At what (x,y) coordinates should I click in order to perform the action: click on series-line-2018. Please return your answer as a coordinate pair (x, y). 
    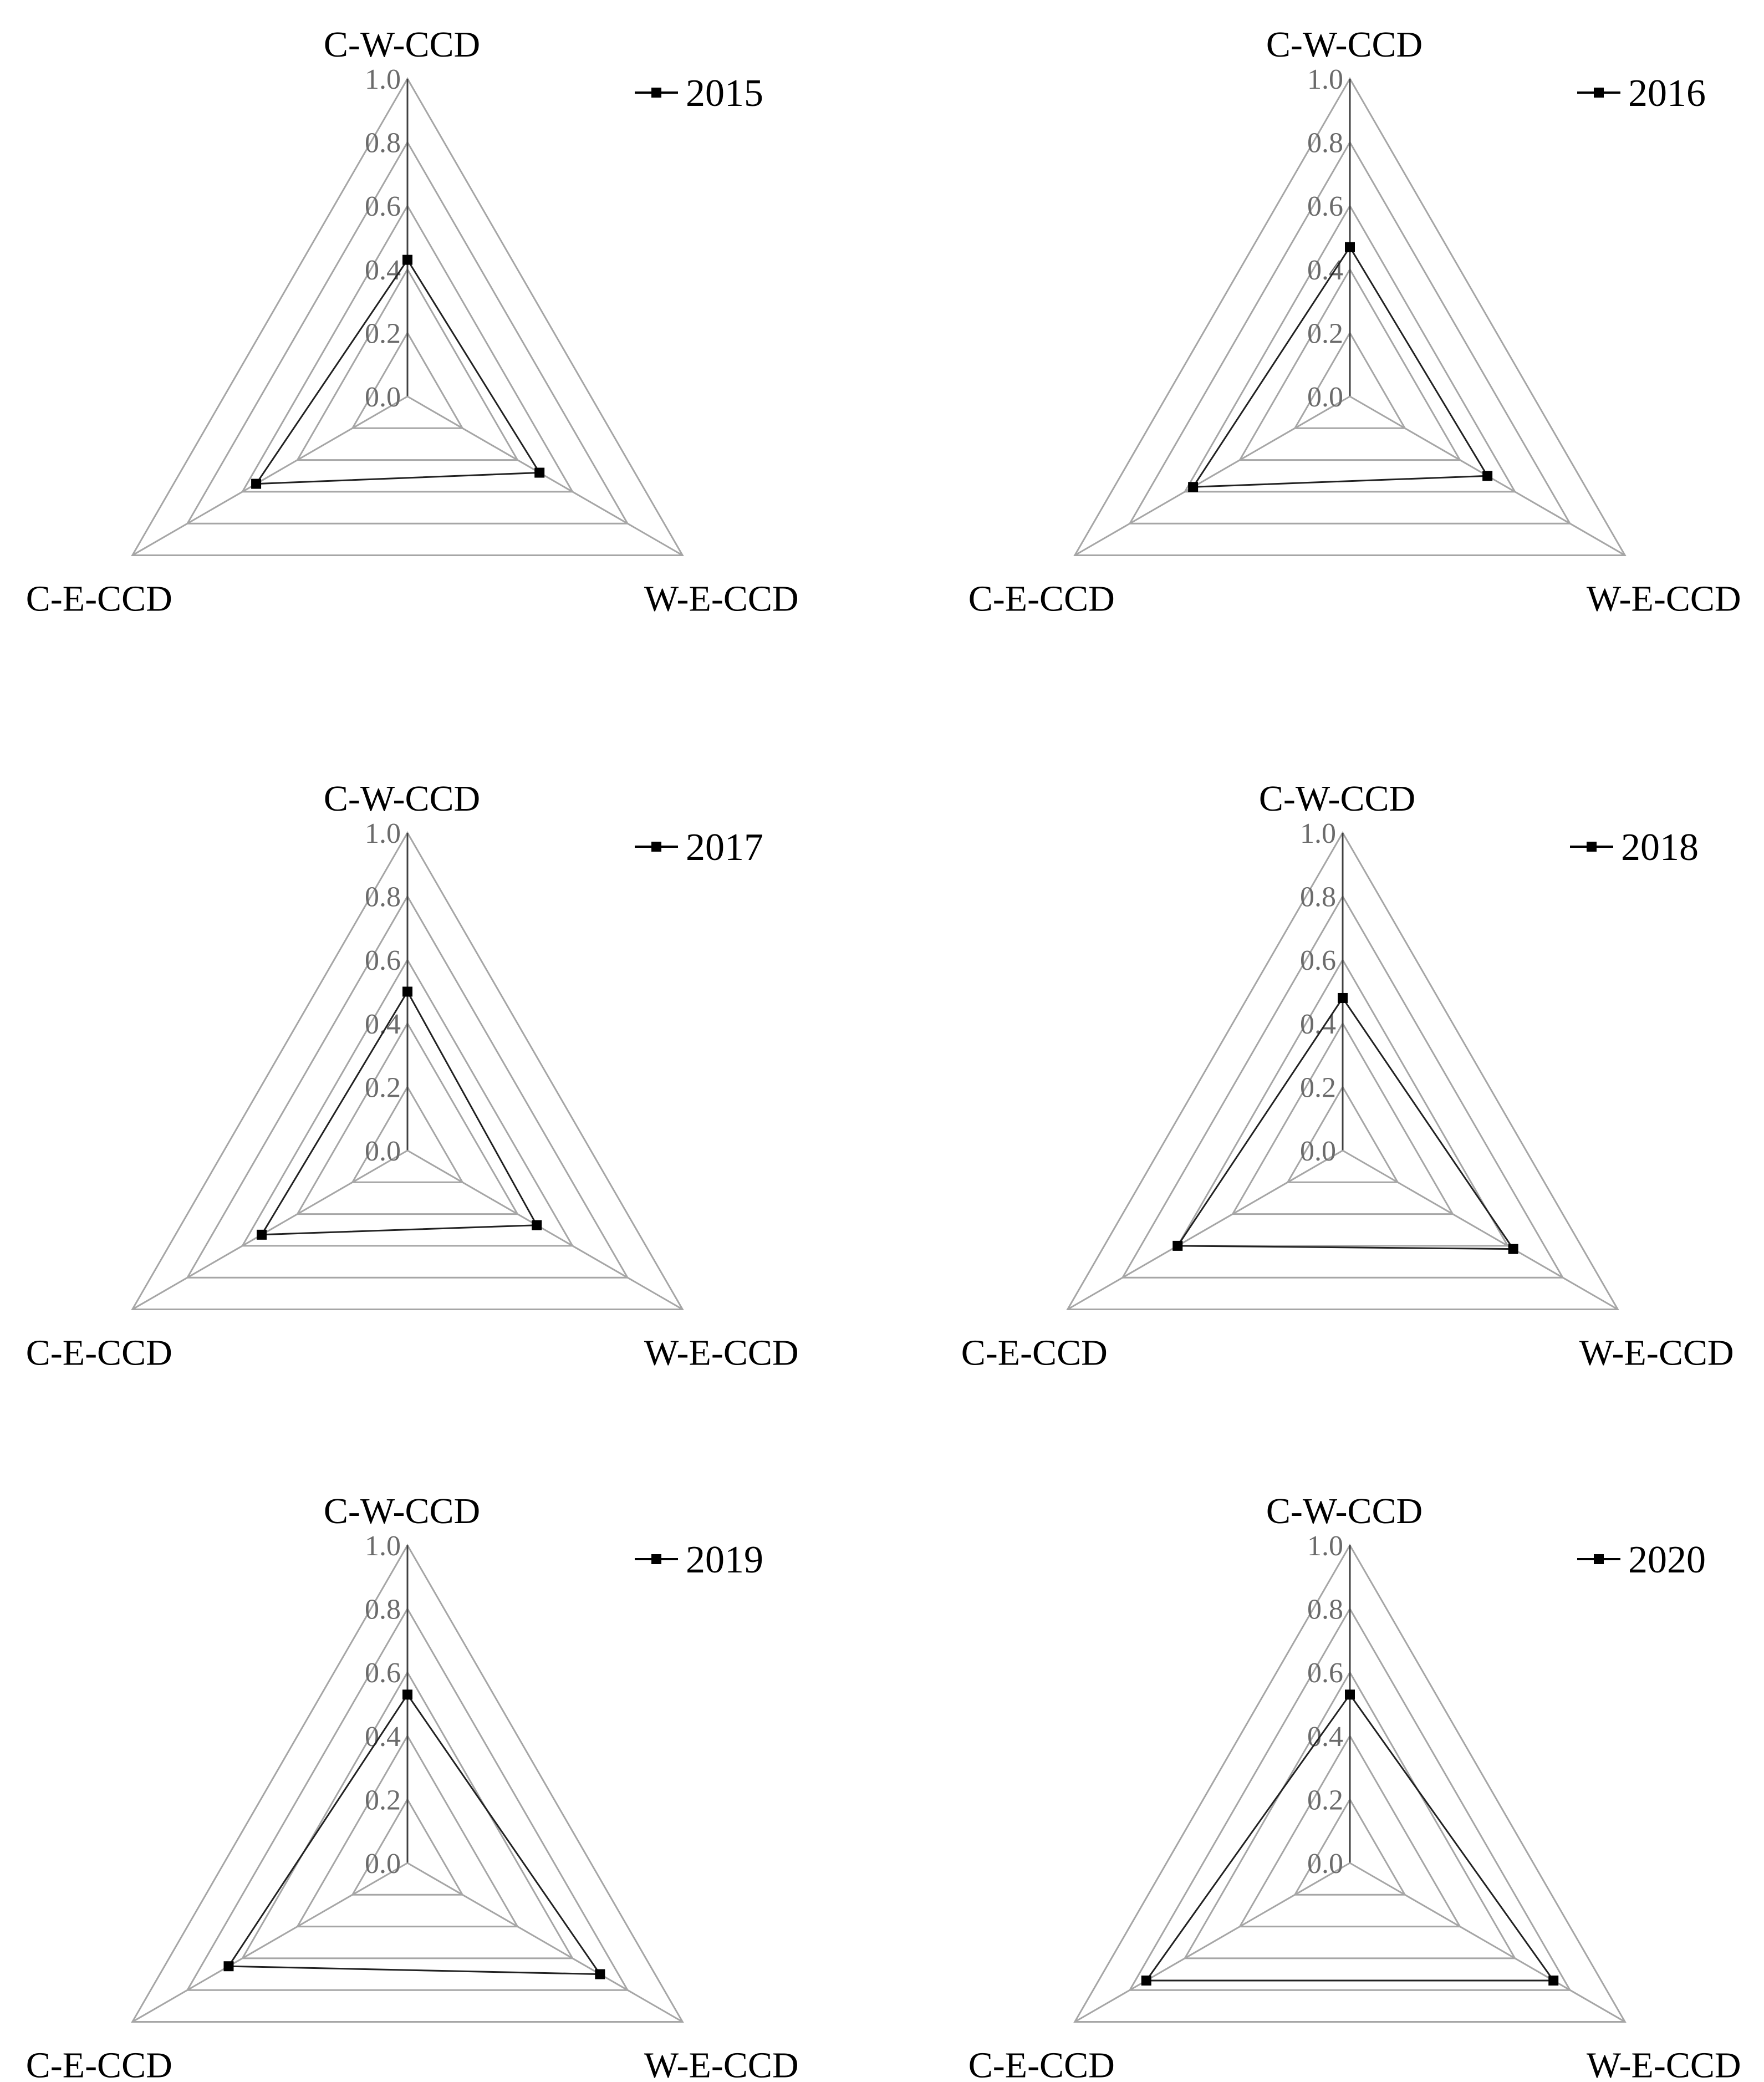
    Looking at the image, I should click on (1345, 1123).